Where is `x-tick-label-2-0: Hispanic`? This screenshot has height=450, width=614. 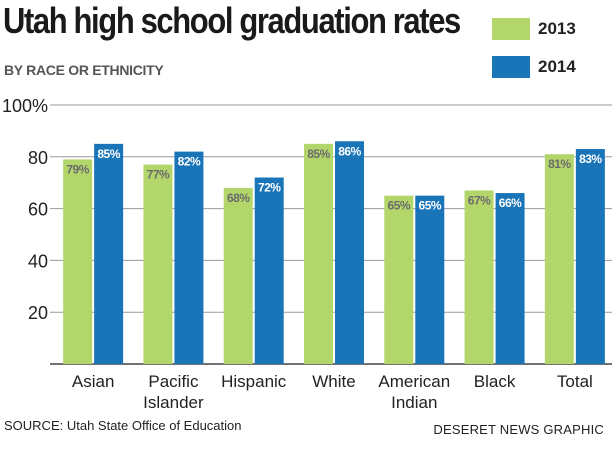
x-tick-label-2-0: Hispanic is located at coordinates (254, 381).